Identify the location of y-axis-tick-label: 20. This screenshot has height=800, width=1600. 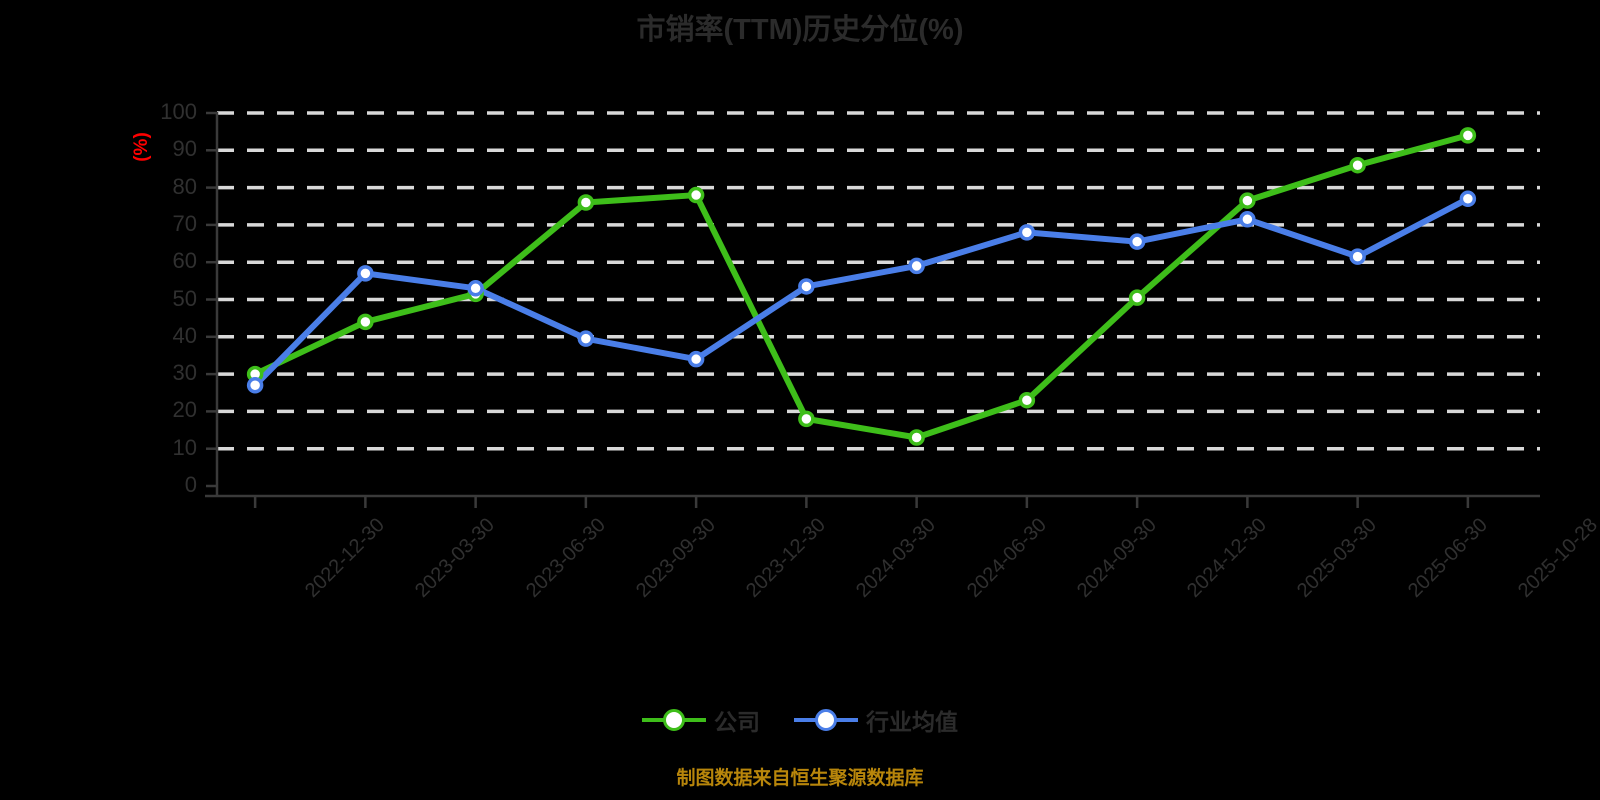
(184, 410).